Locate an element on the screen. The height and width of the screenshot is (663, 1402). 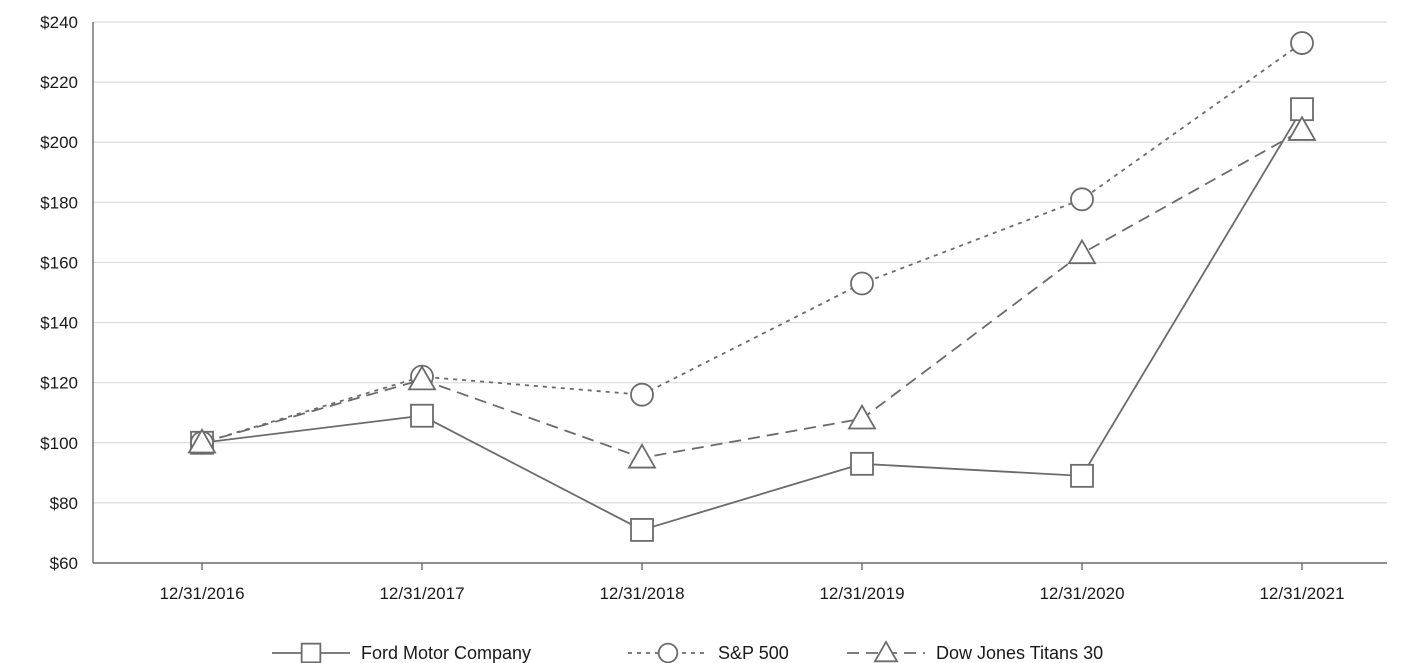
x-tick-label: 12/31/2021 is located at coordinates (1301, 593).